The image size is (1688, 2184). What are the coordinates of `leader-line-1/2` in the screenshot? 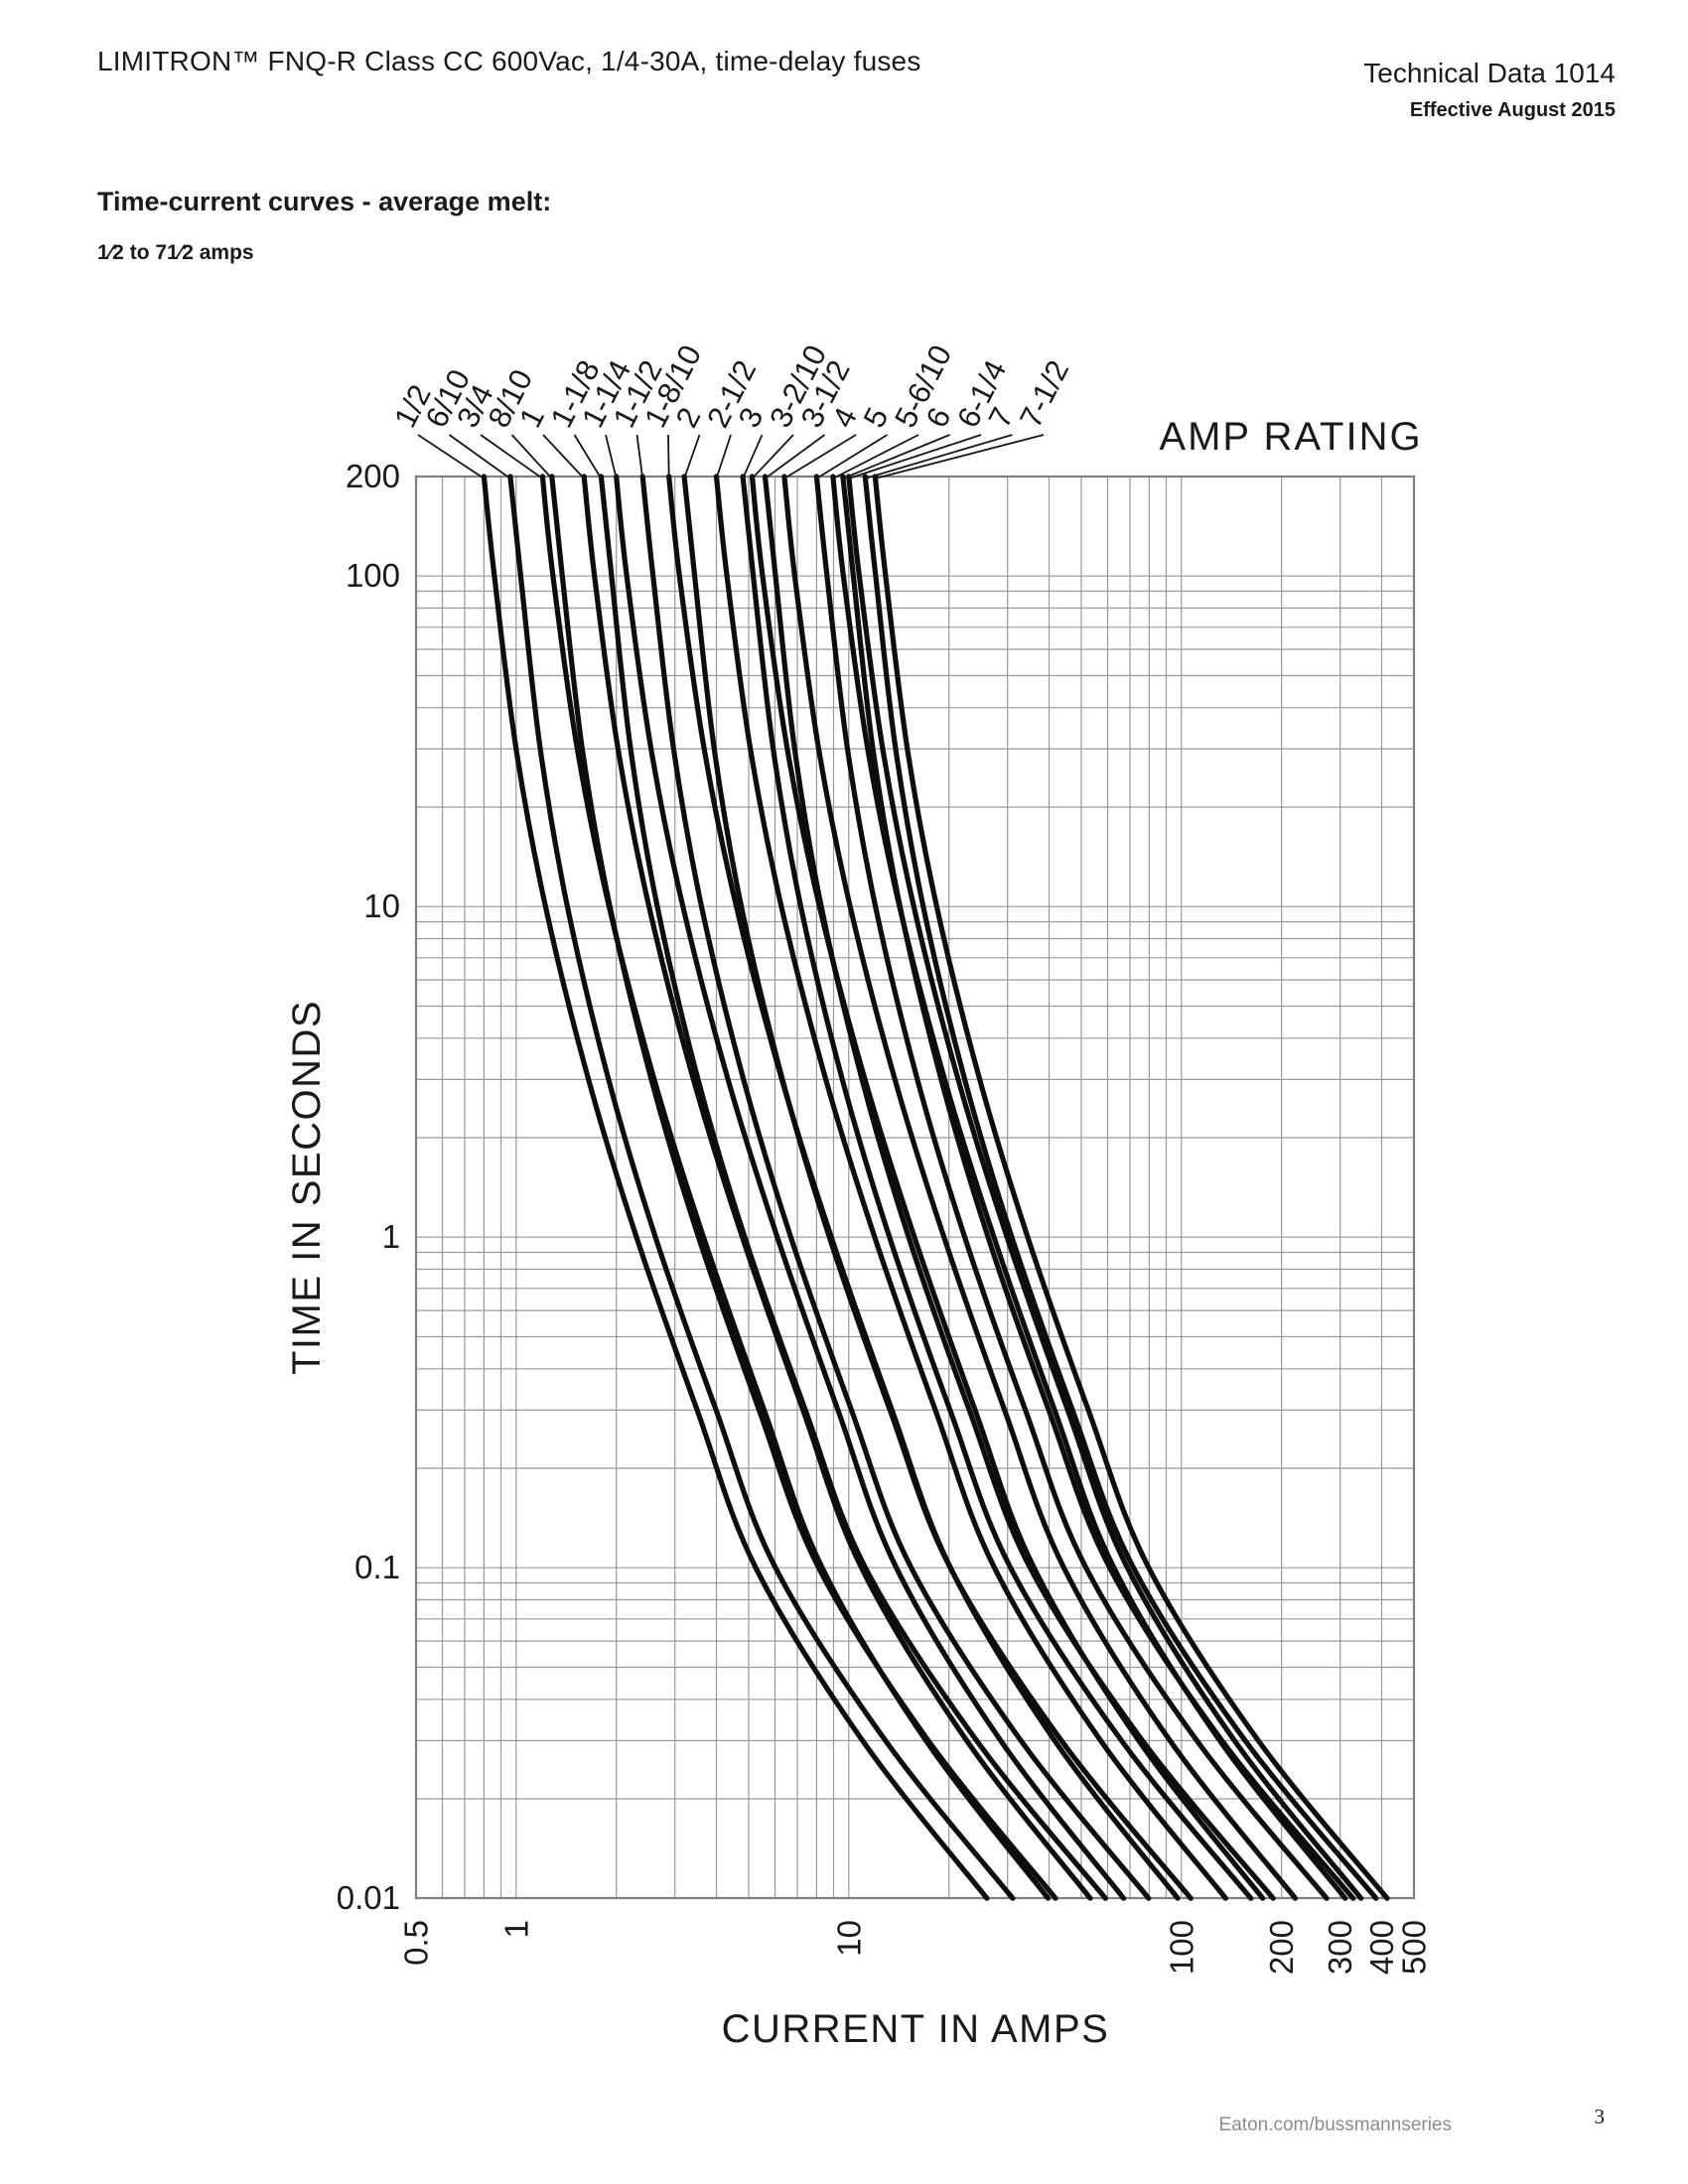 It's located at (451, 456).